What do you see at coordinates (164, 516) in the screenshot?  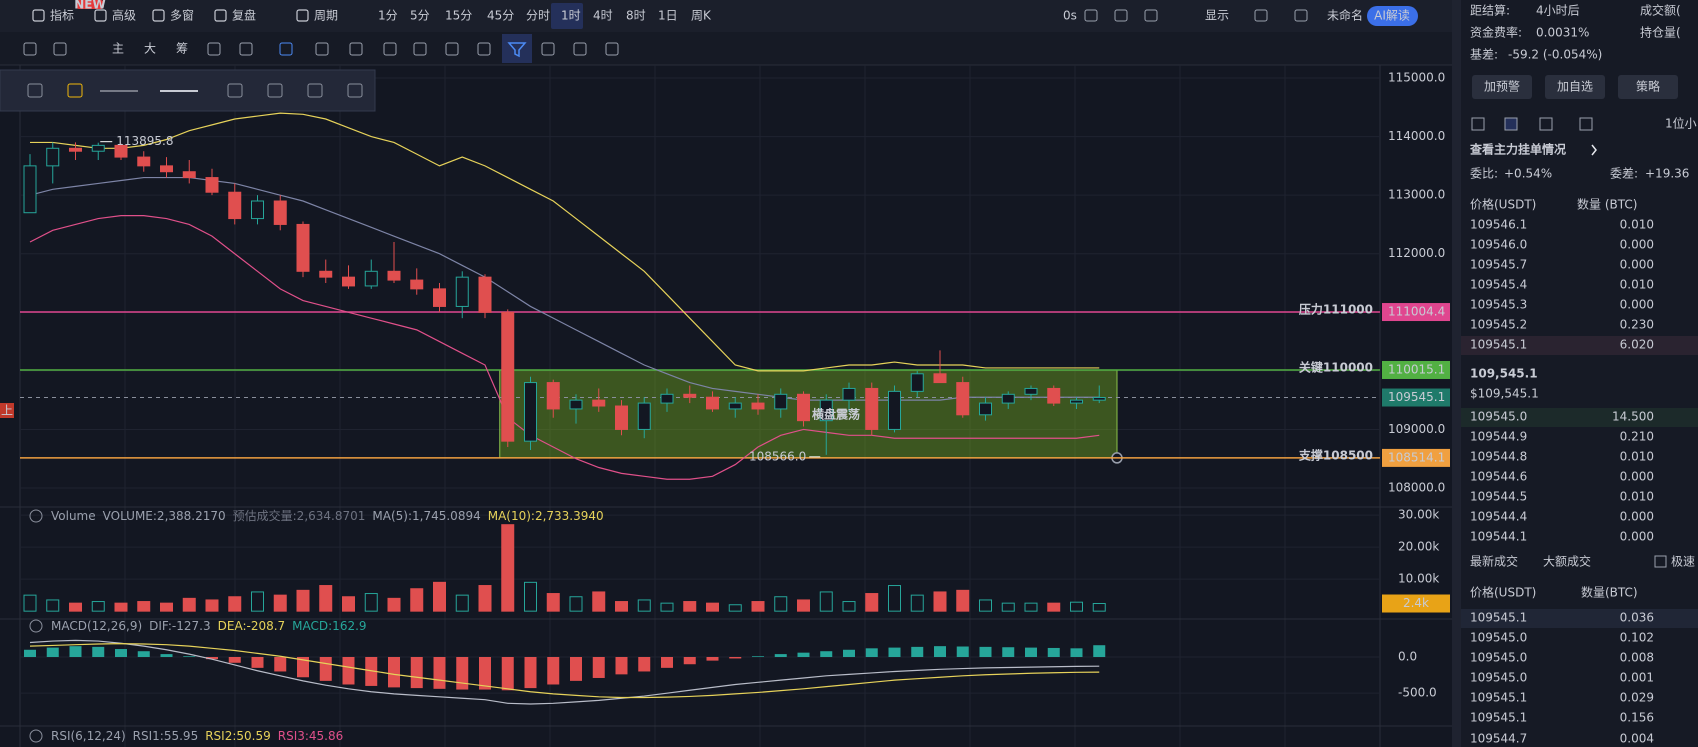 I see `header-item: VOLUME:2,388.2170` at bounding box center [164, 516].